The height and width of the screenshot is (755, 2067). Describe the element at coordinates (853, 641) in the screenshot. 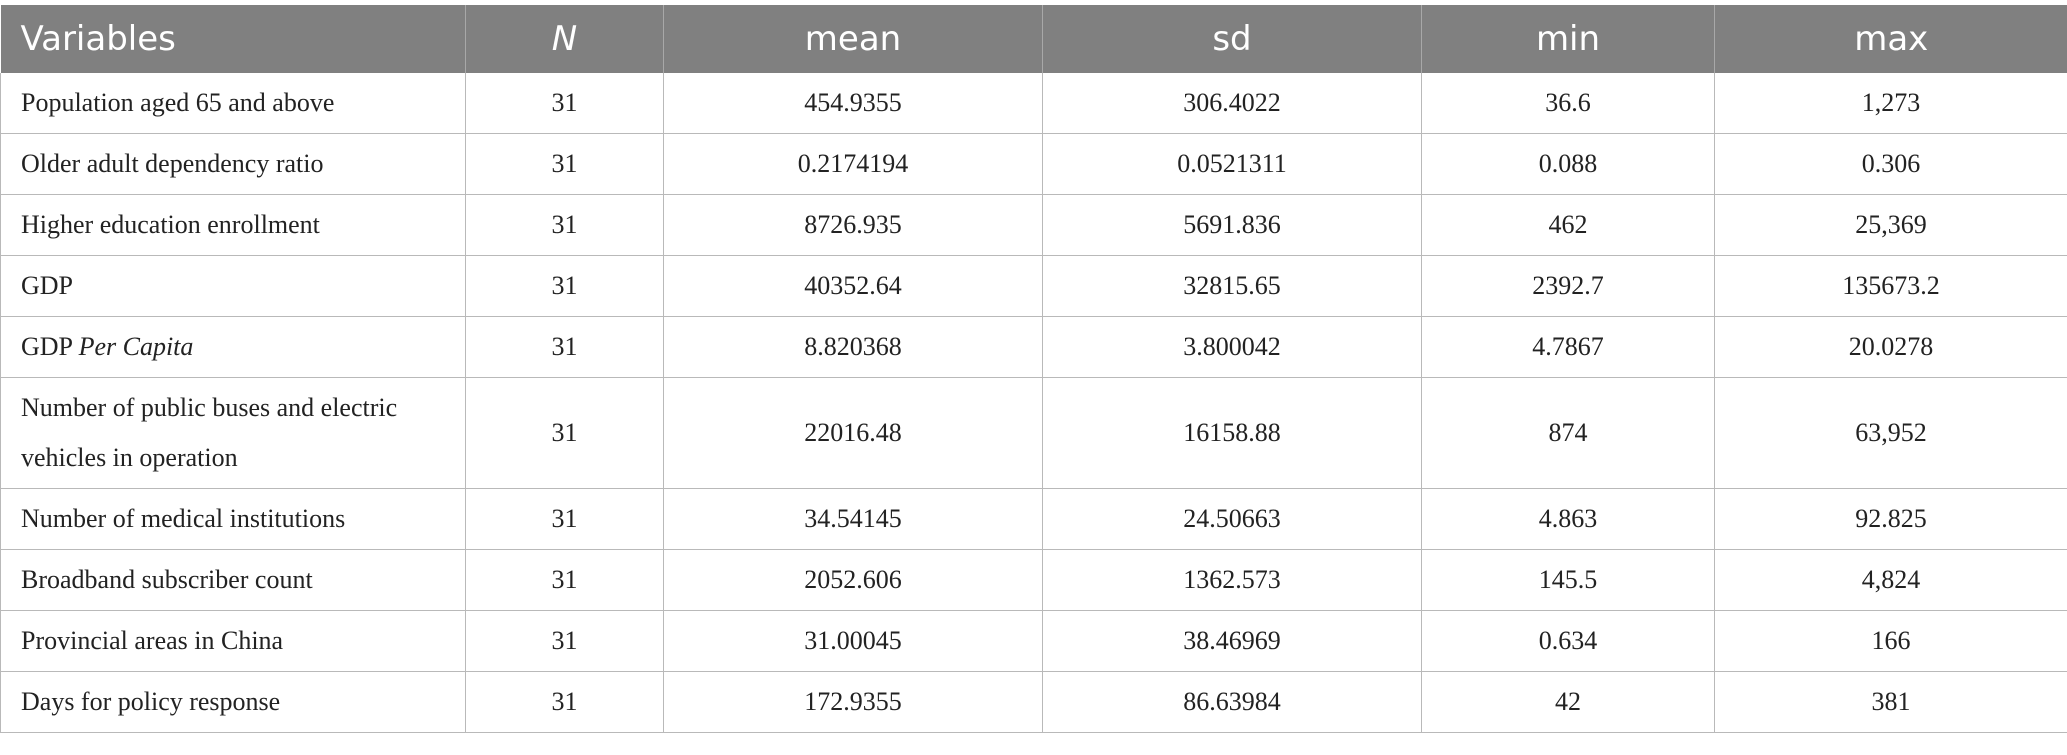

I see `cell-mean: 31.00045` at that location.